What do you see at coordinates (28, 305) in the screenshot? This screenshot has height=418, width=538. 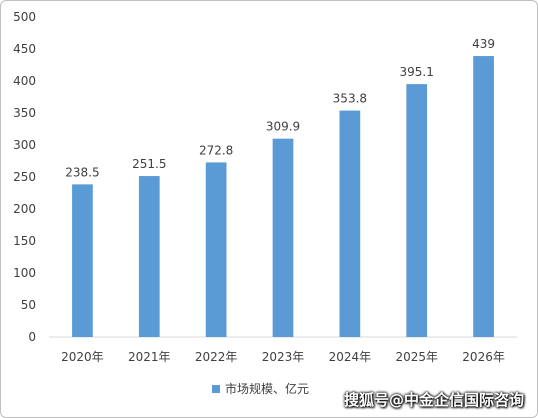 I see `y-tick-label: 50` at bounding box center [28, 305].